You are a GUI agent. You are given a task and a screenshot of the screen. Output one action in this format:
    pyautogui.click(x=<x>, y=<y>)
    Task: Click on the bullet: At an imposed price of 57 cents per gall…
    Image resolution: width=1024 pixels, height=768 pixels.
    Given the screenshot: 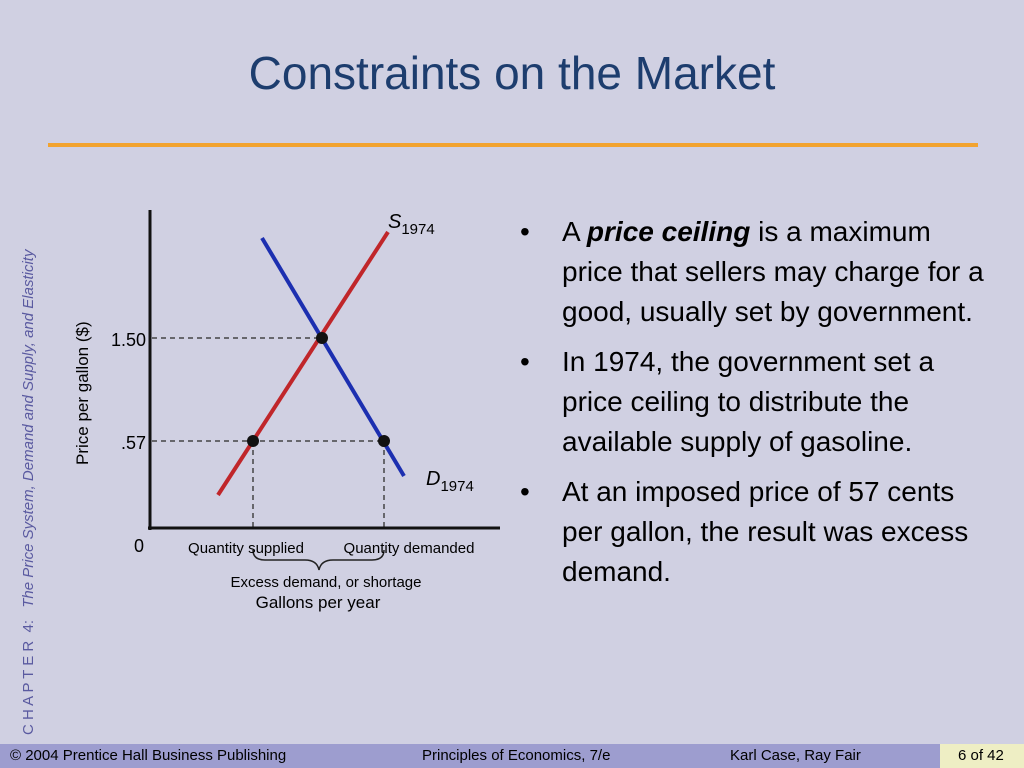 What is the action you would take?
    pyautogui.click(x=755, y=532)
    